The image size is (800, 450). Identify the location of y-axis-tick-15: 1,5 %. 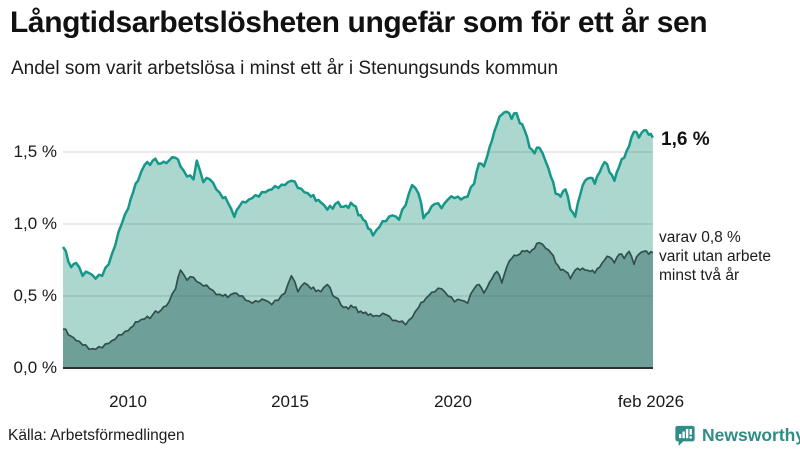
(35, 151).